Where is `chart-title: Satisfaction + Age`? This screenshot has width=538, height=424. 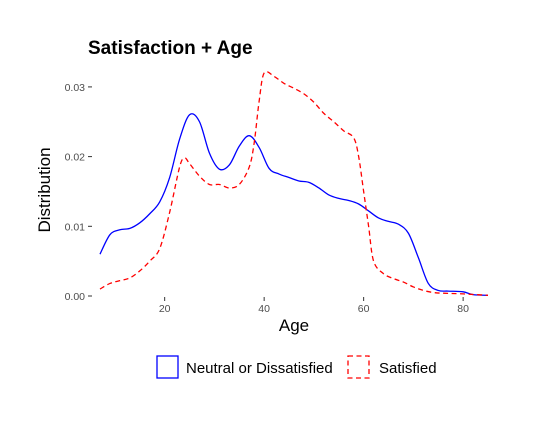 chart-title: Satisfaction + Age is located at coordinates (170, 48).